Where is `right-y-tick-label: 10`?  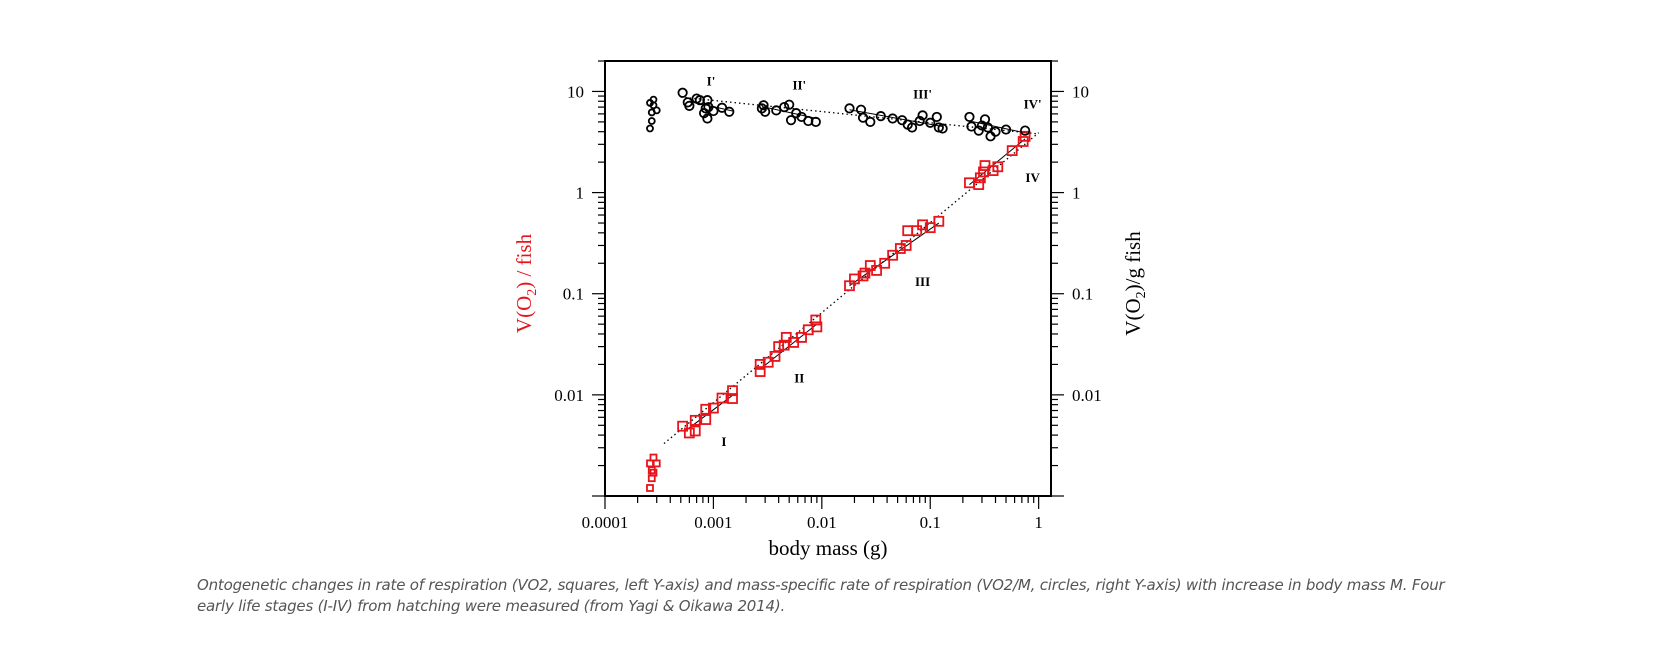
right-y-tick-label: 10 is located at coordinates (1080, 91).